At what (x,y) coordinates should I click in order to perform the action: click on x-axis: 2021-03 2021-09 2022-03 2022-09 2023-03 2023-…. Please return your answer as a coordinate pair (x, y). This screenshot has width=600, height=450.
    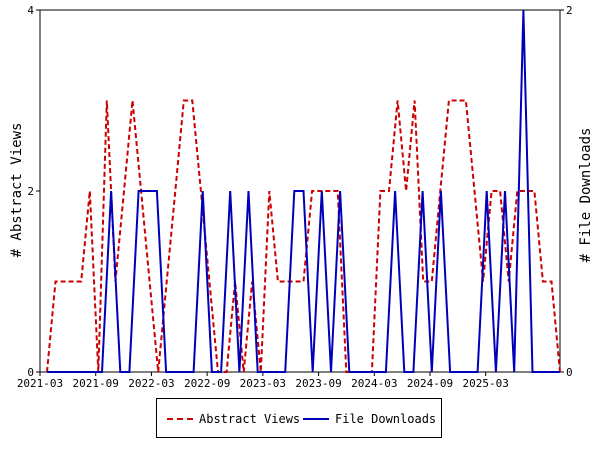
    Looking at the image, I should click on (263, 381).